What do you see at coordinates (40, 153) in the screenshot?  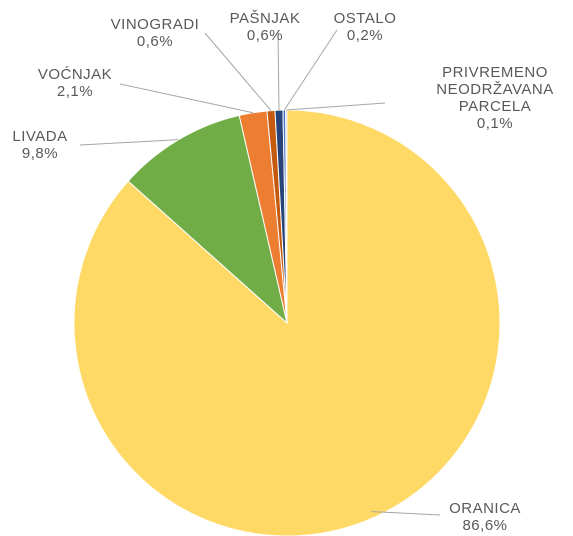 I see `value-label: 9,8%` at bounding box center [40, 153].